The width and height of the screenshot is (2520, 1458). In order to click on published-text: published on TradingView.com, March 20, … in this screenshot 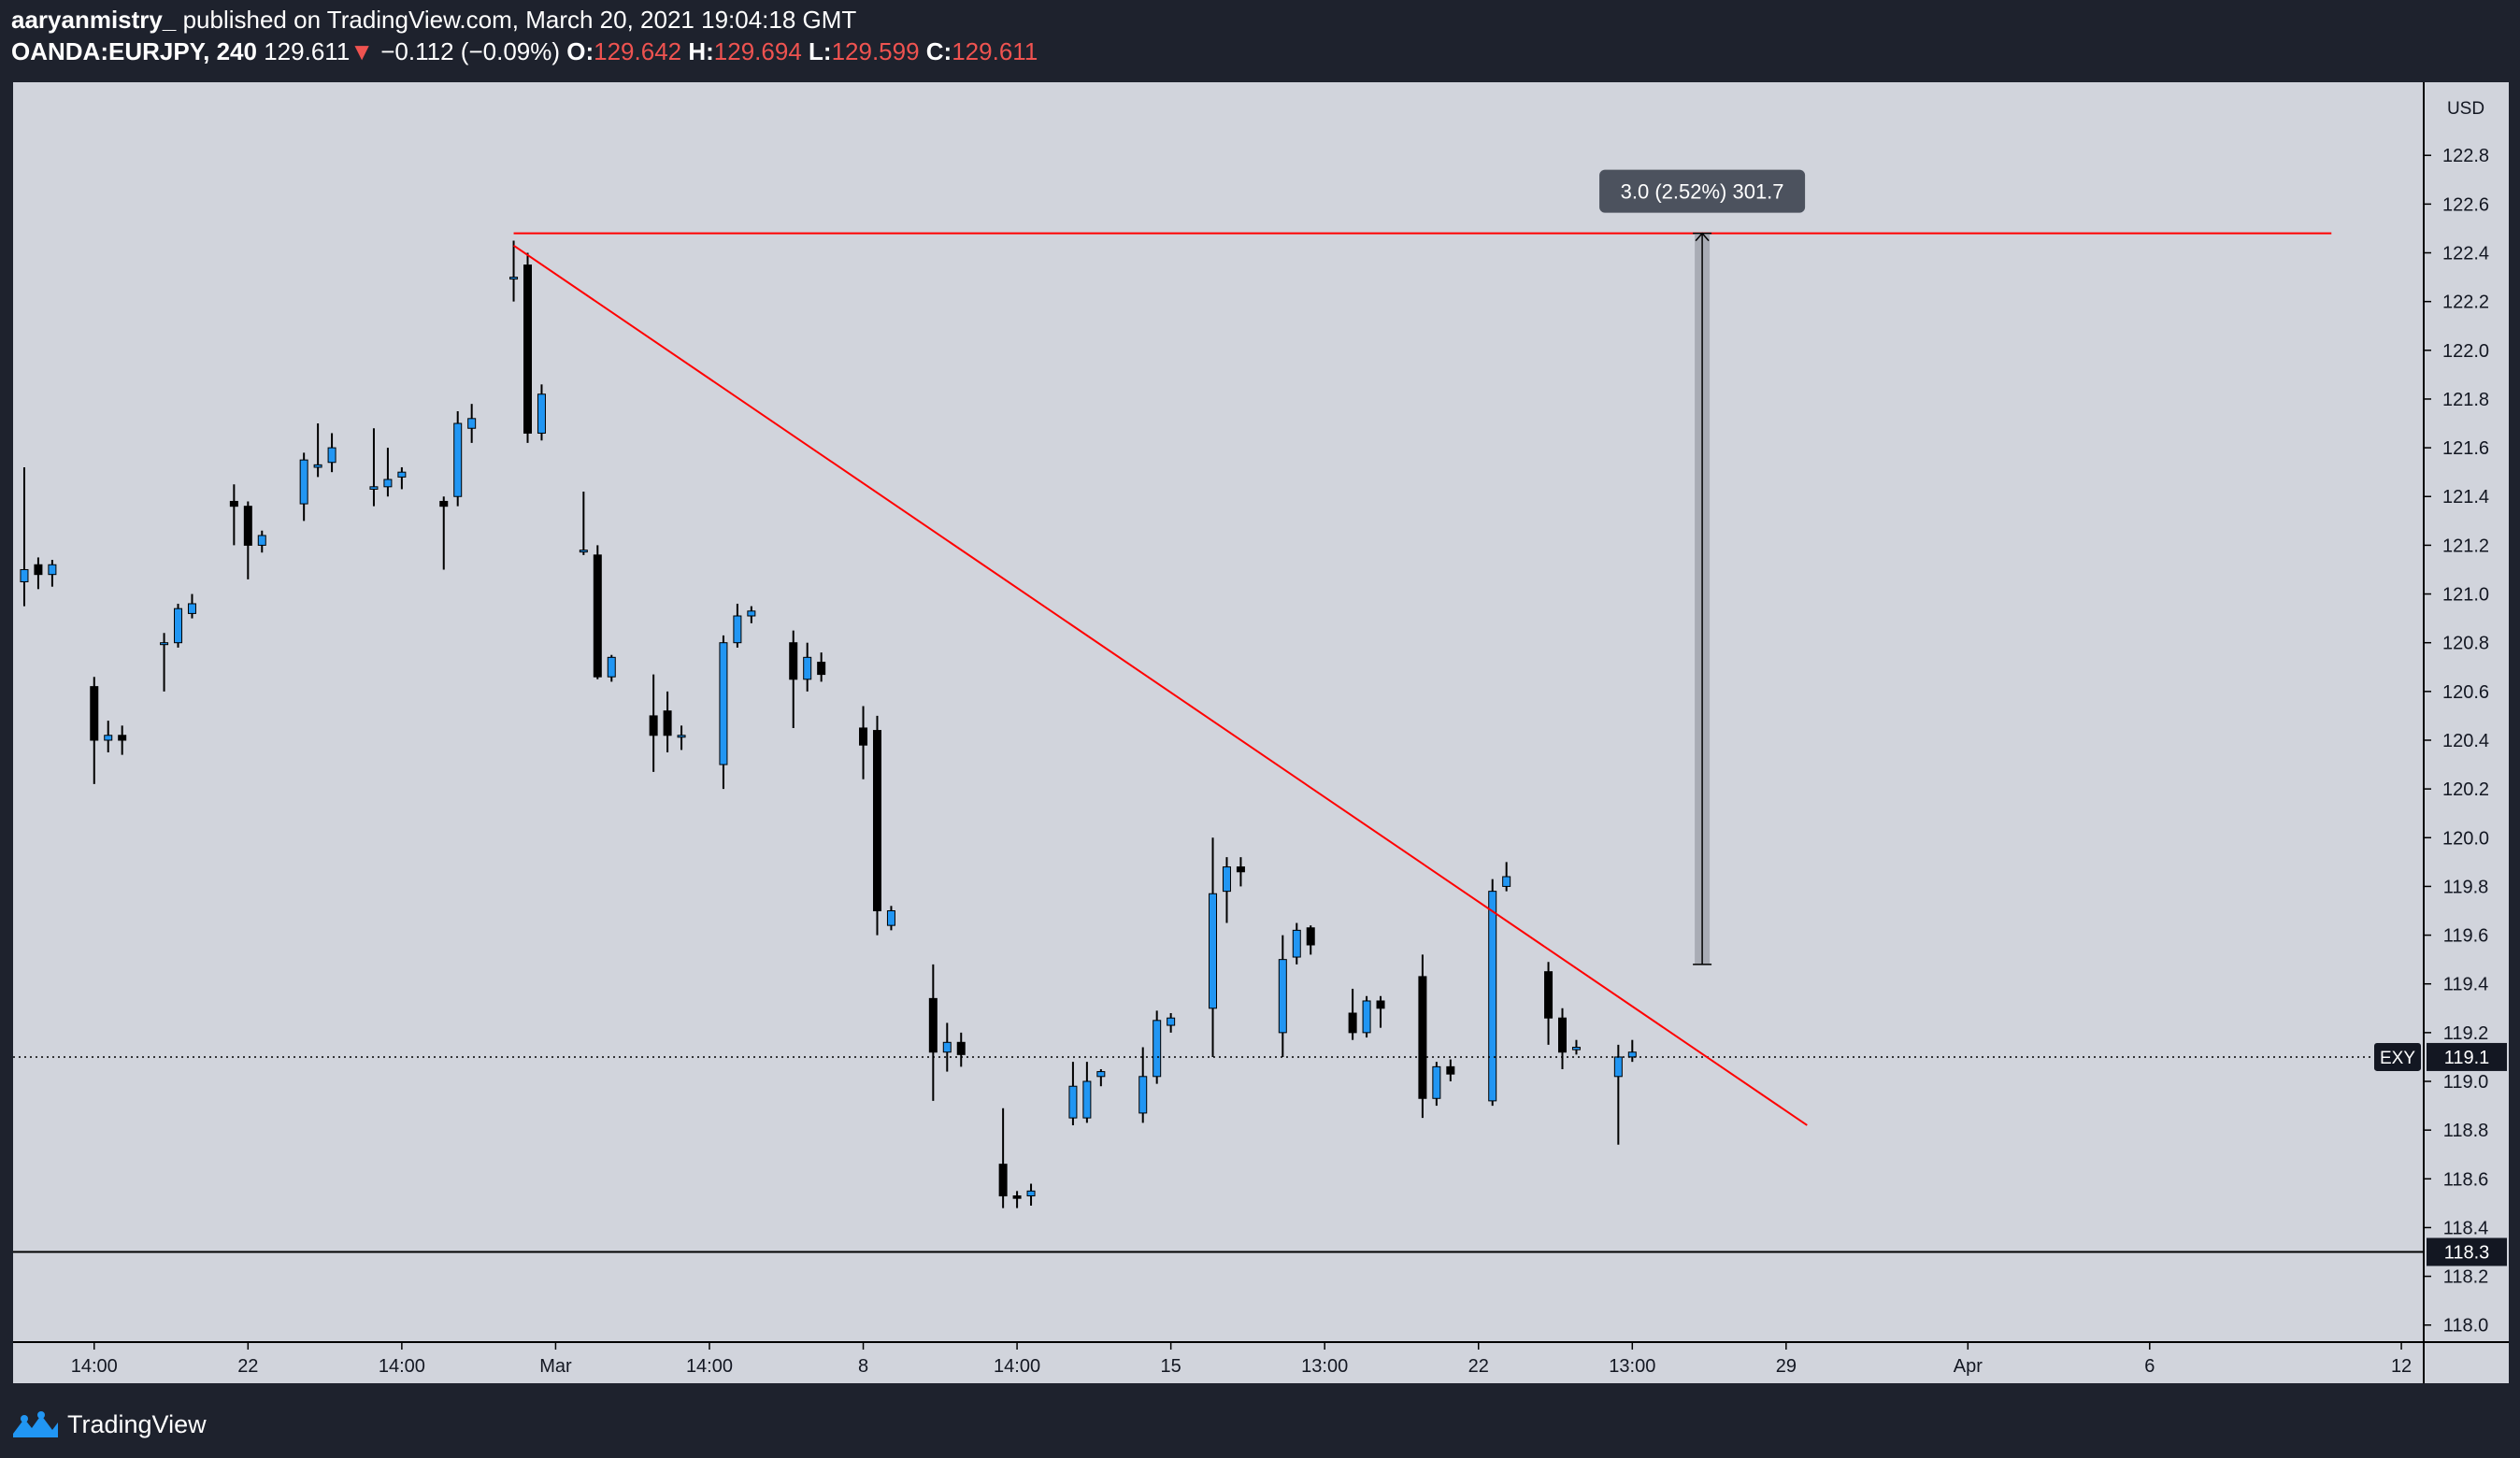, I will do `click(519, 20)`.